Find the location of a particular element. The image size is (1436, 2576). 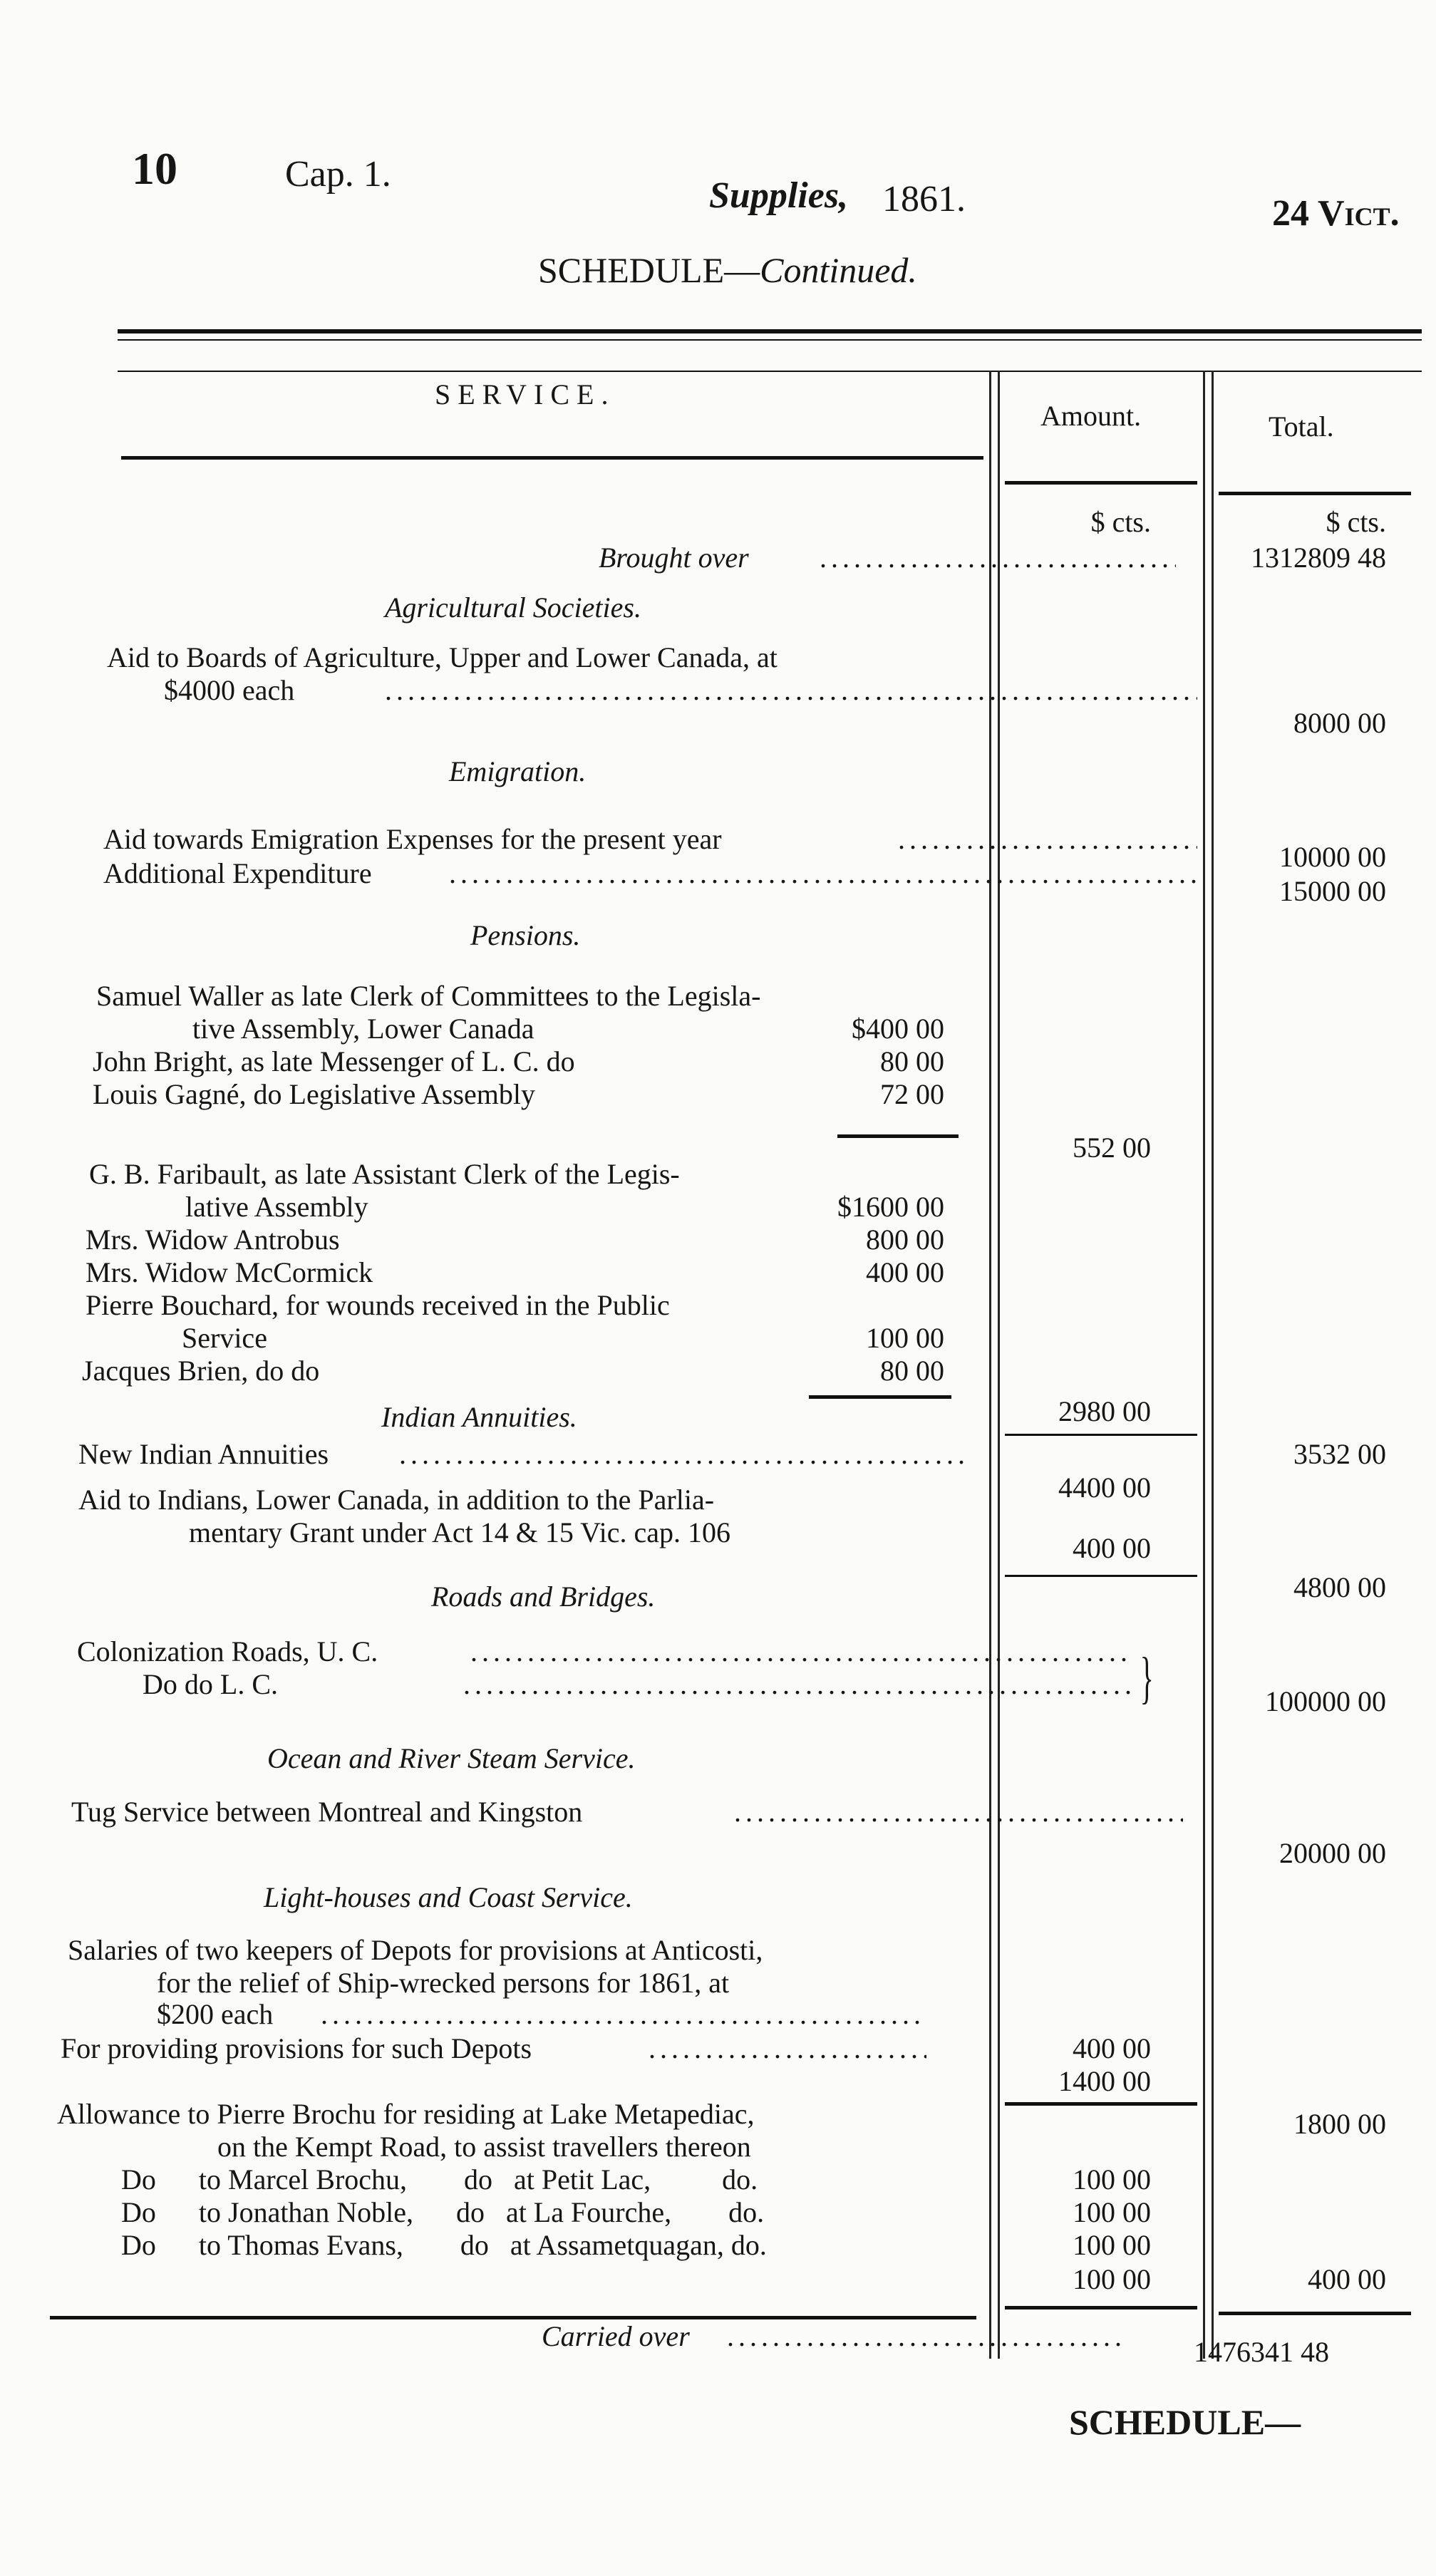

top-rule-thin is located at coordinates (770, 340).